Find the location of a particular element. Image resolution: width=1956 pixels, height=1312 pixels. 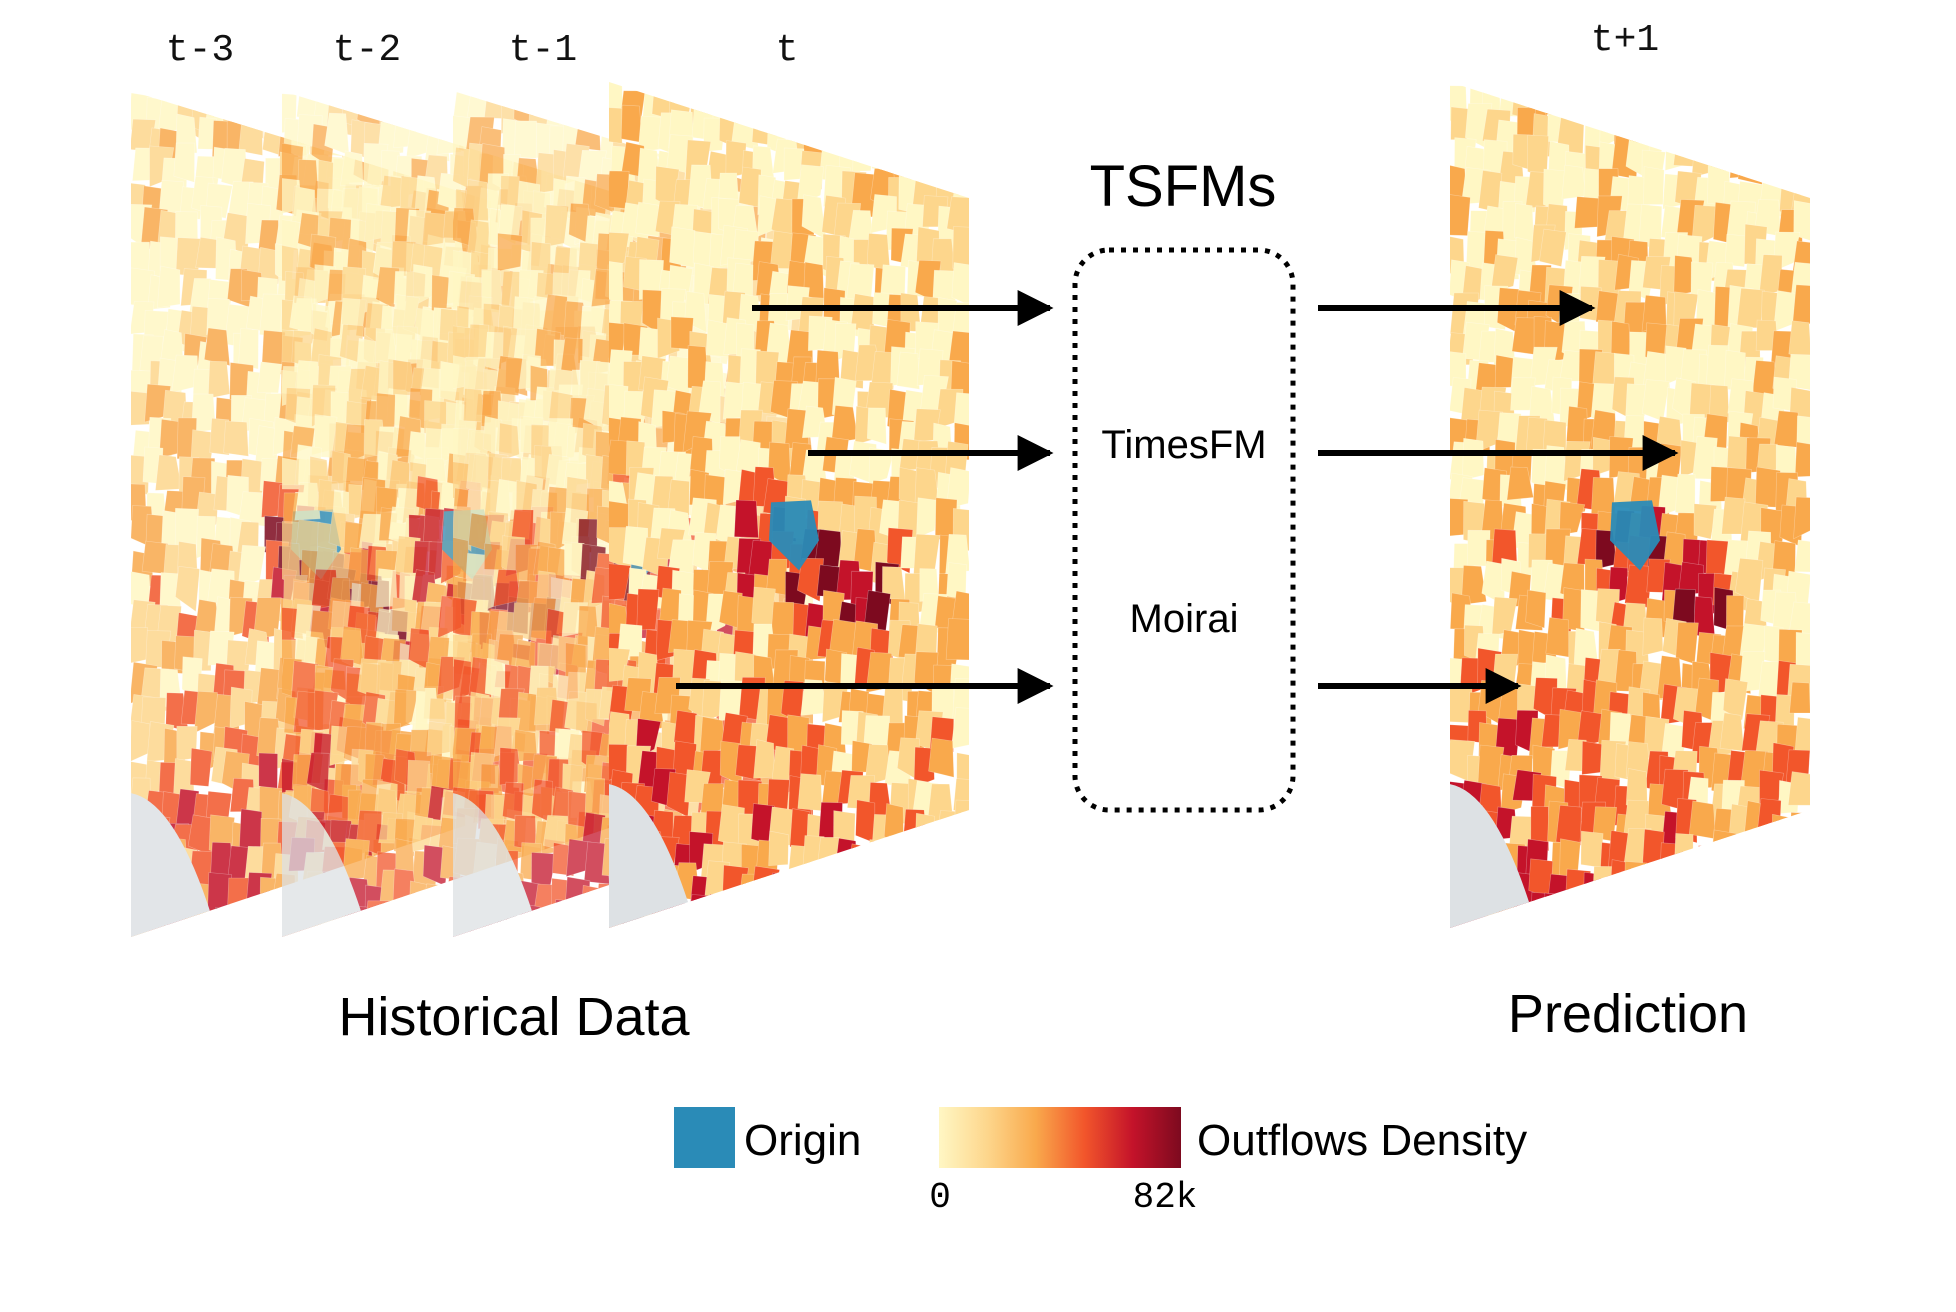

legend-scale-max: 82k is located at coordinates (1165, 1197).